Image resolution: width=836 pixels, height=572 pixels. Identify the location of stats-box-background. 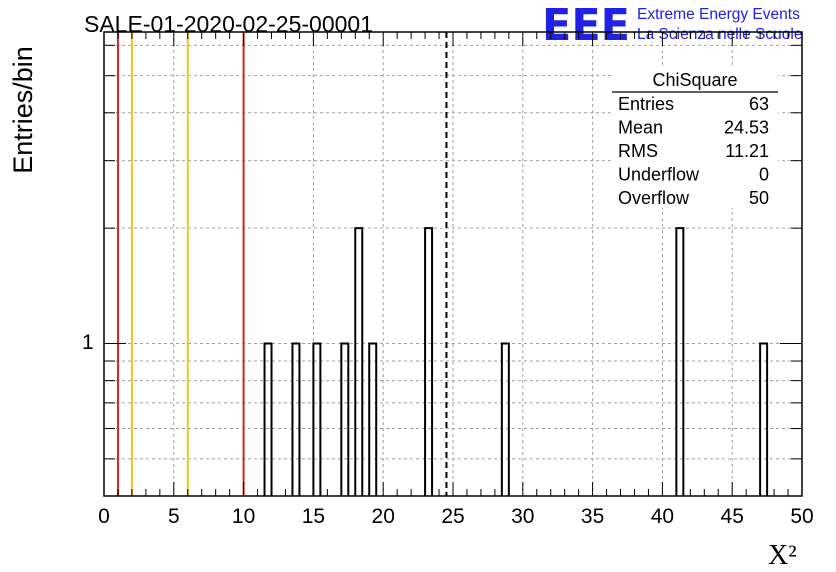
(695, 138).